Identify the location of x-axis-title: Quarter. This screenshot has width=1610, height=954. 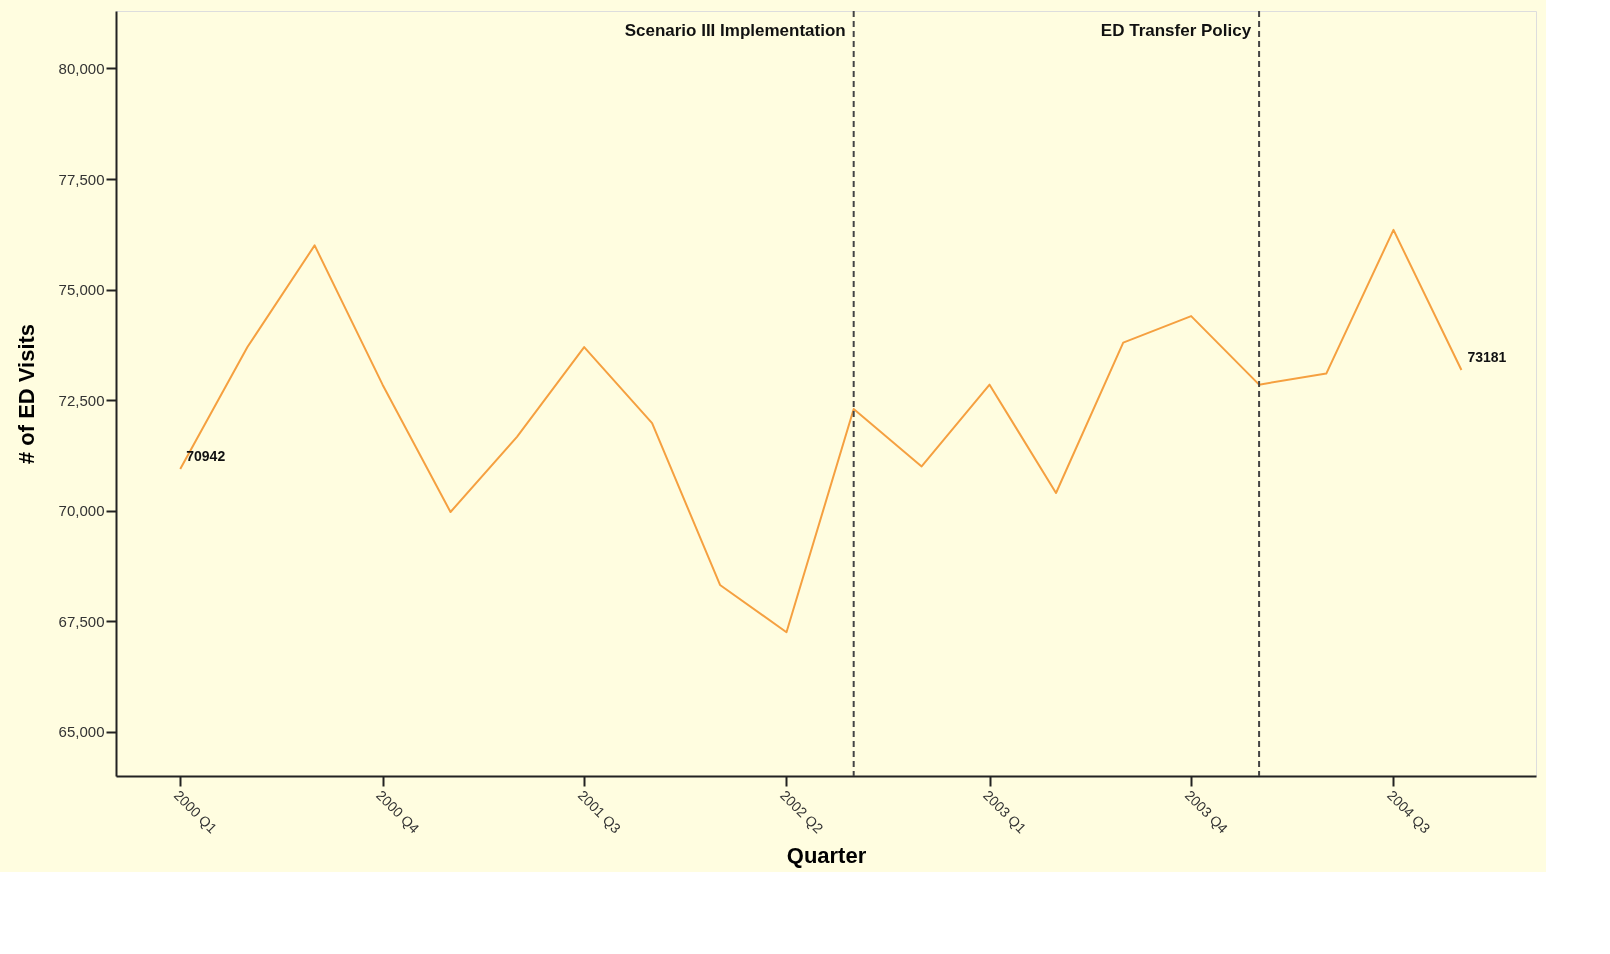
(826, 856).